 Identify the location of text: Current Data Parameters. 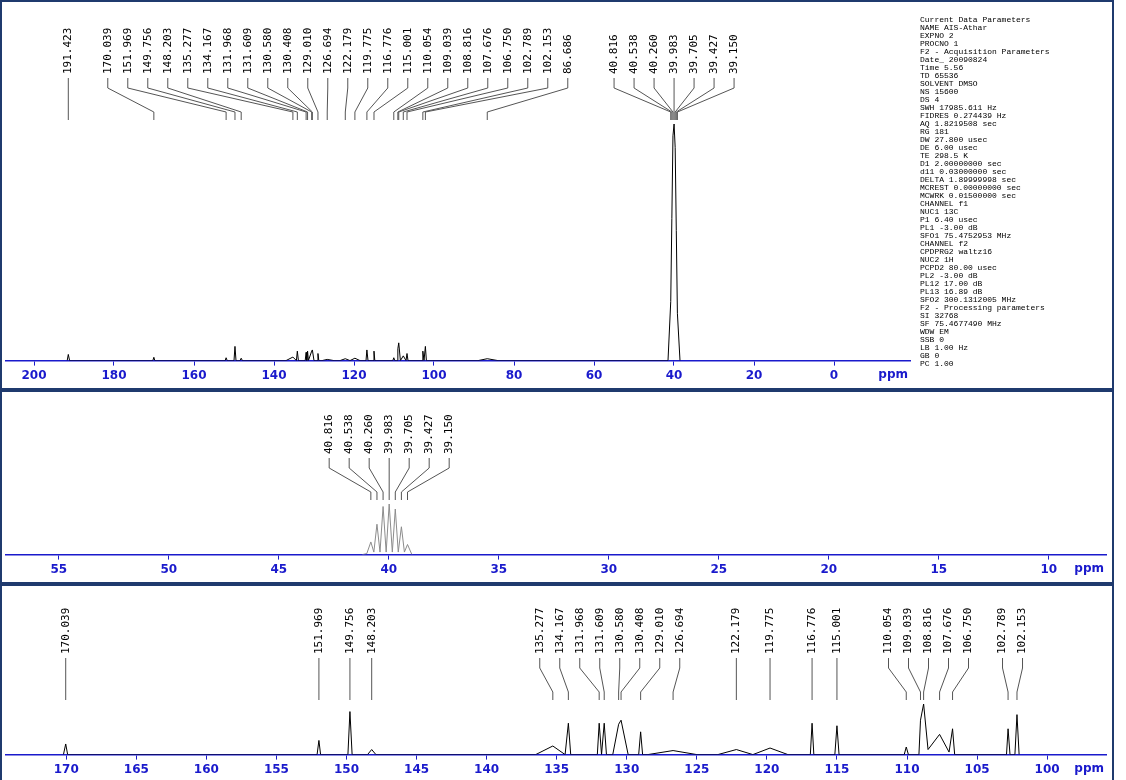
(976, 19).